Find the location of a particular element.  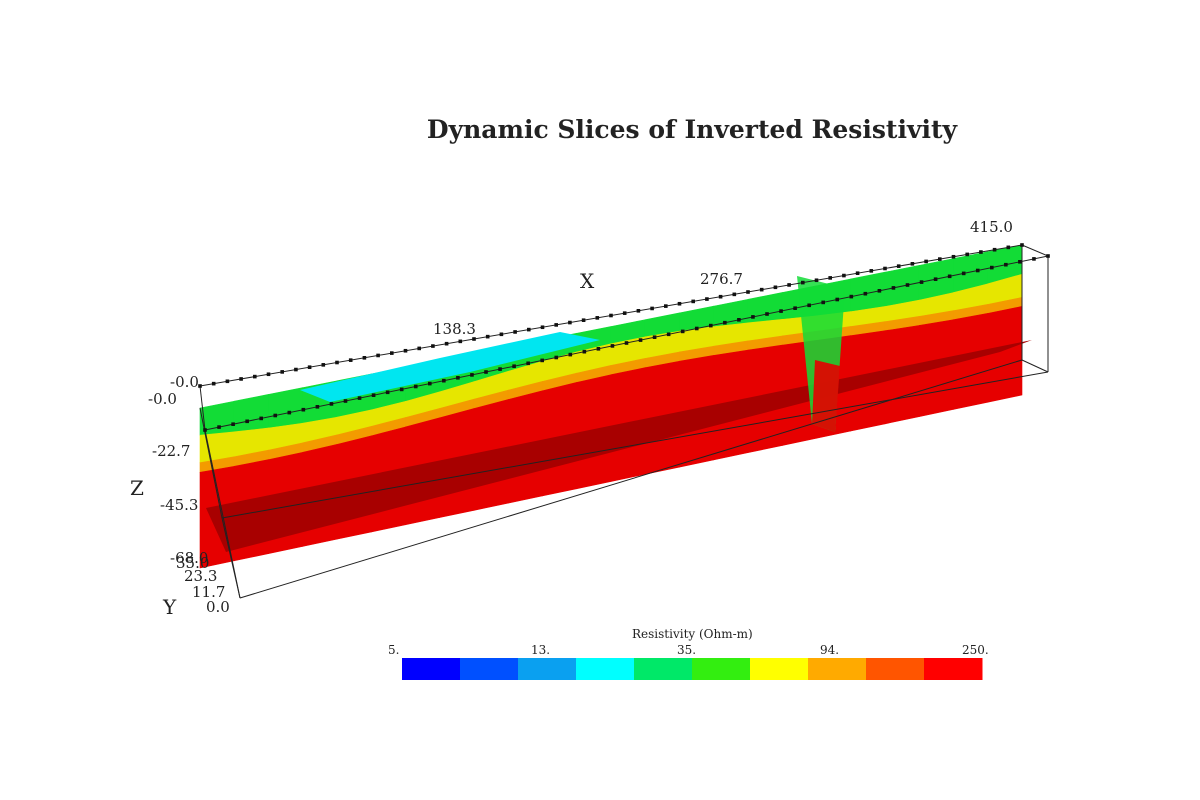

x-tick-label: 415.0 is located at coordinates (991, 227).